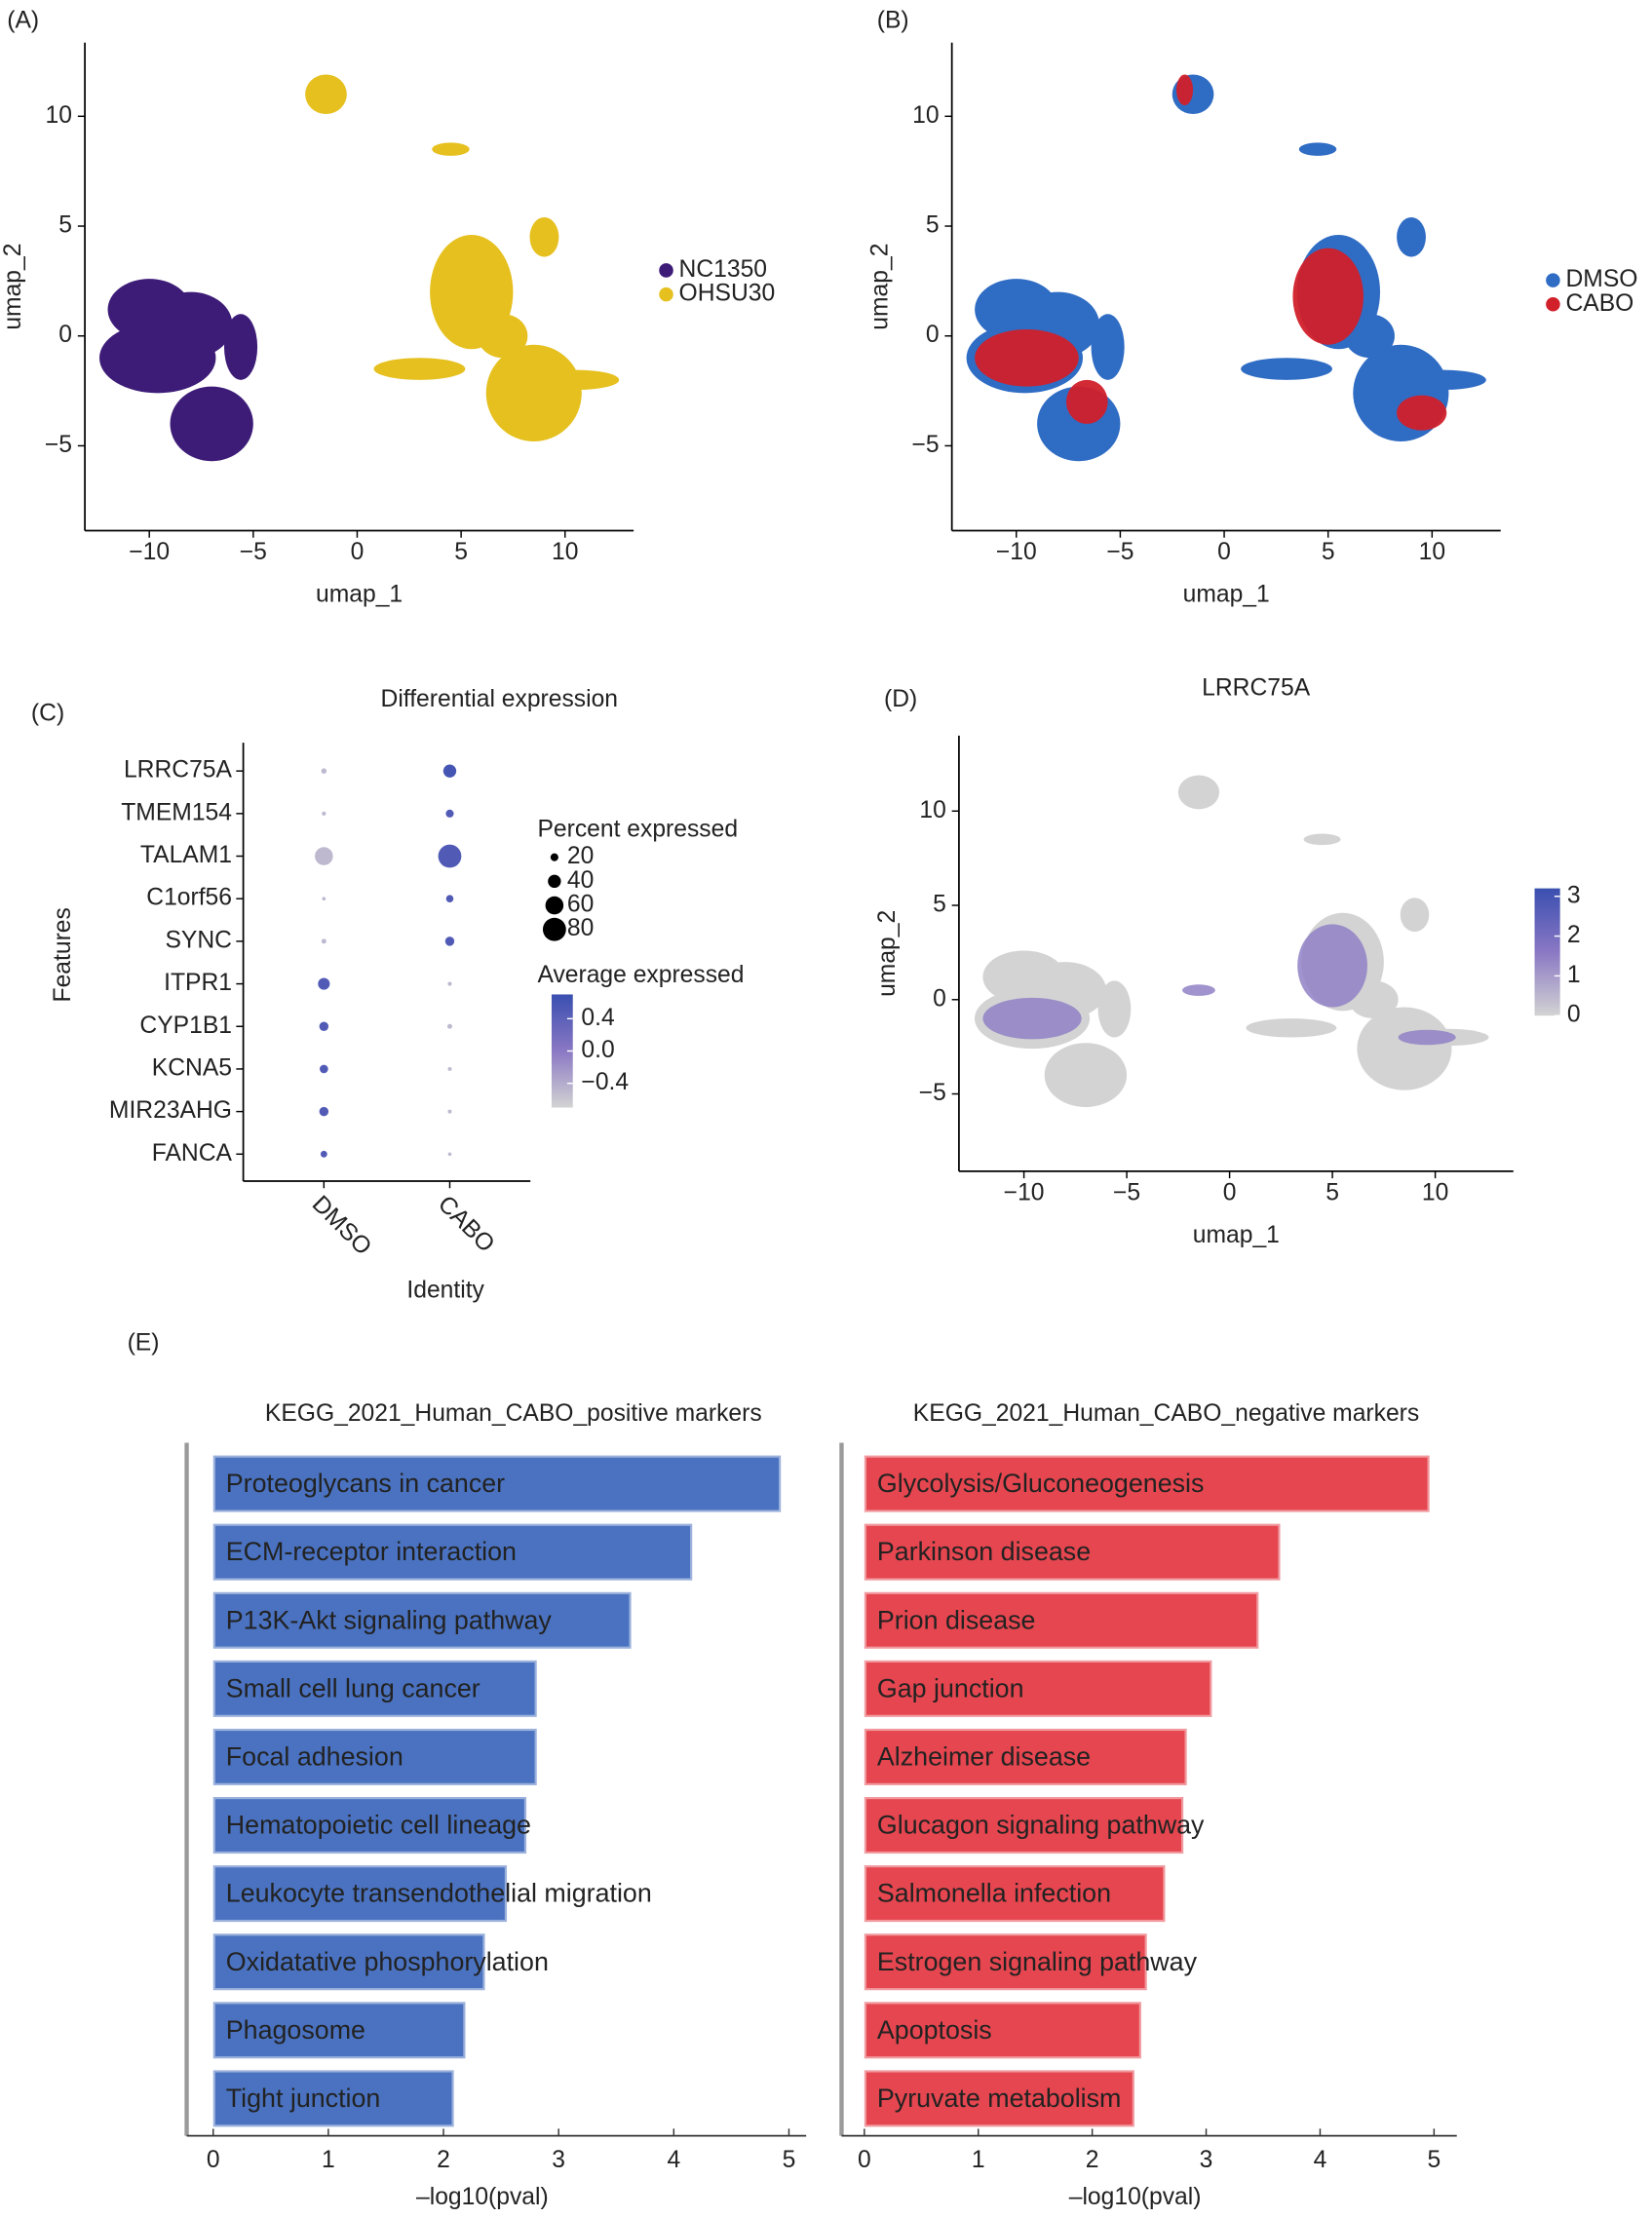  What do you see at coordinates (63, 954) in the screenshot?
I see `y-axis-label: Features` at bounding box center [63, 954].